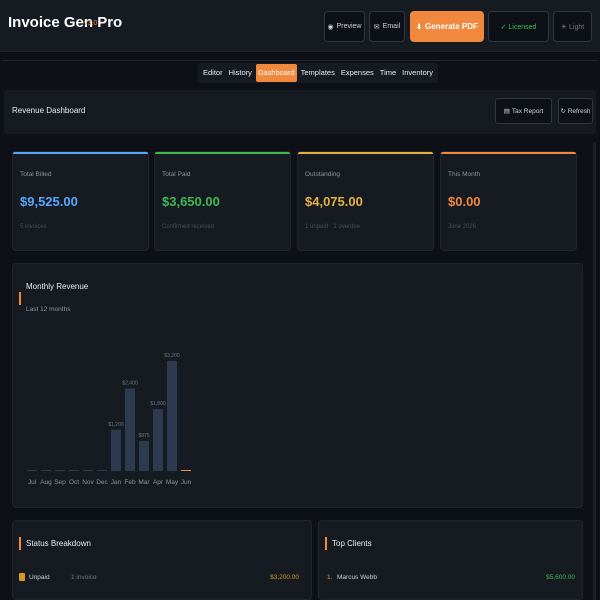 This screenshot has width=600, height=600. I want to click on tab-templates: Templates, so click(317, 72).